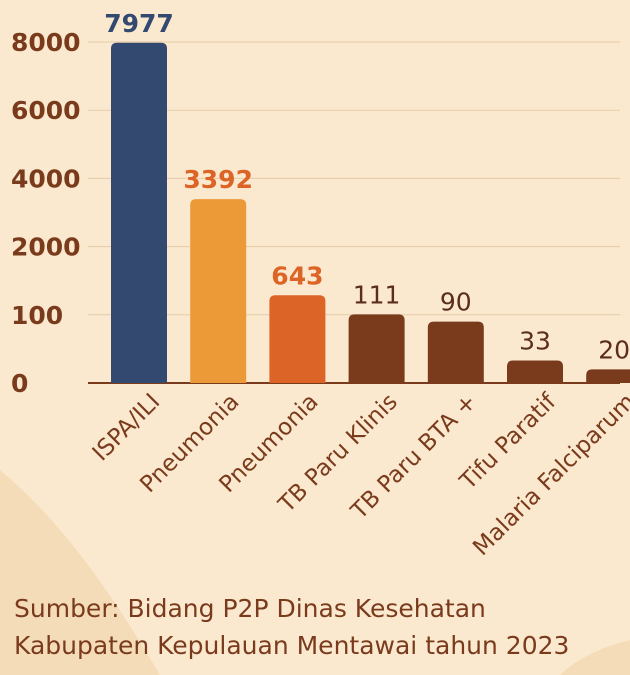 This screenshot has height=675, width=630. What do you see at coordinates (46, 42) in the screenshot?
I see `y-tick-label: 8000` at bounding box center [46, 42].